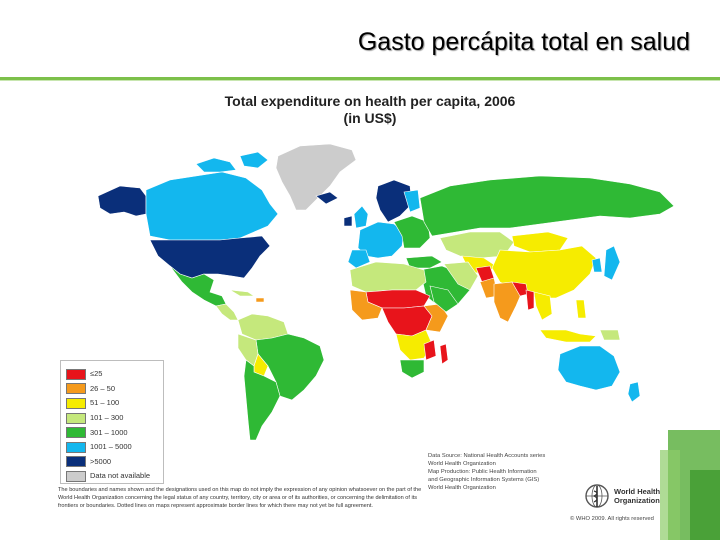 The width and height of the screenshot is (720, 540). I want to click on region-ireland, so click(348, 221).